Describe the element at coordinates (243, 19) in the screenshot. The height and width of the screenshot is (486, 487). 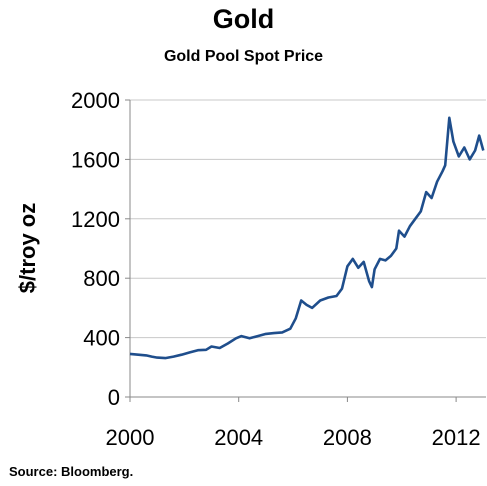
I see `chart-title: Gold` at that location.